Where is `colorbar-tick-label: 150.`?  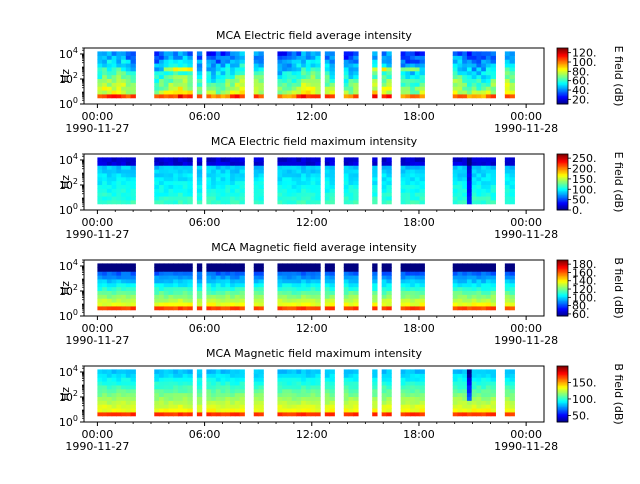
colorbar-tick-label: 150. is located at coordinates (584, 179).